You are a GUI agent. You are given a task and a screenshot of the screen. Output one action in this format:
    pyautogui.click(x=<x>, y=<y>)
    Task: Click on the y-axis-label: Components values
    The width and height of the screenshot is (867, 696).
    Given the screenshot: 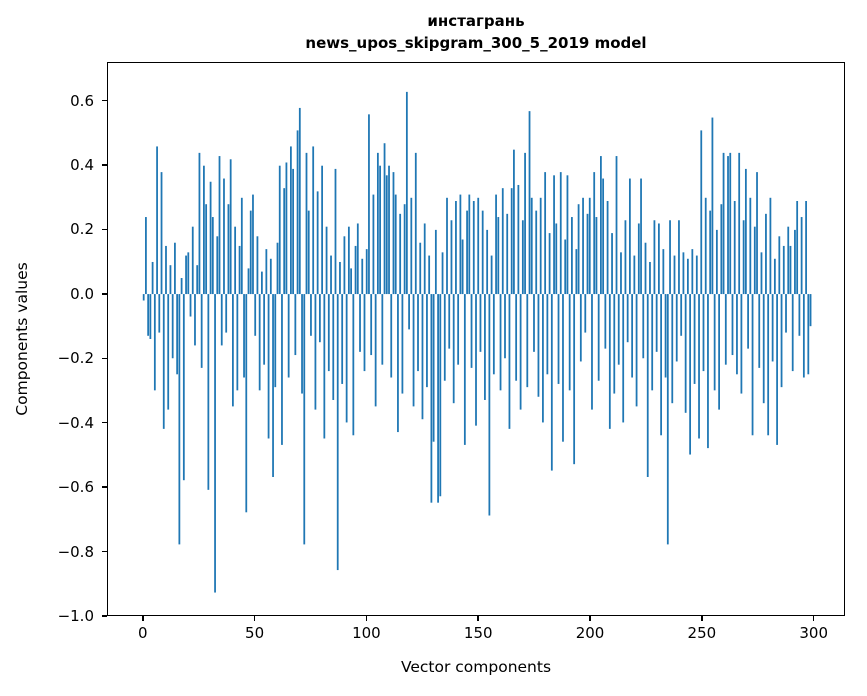 What is the action you would take?
    pyautogui.click(x=22, y=339)
    